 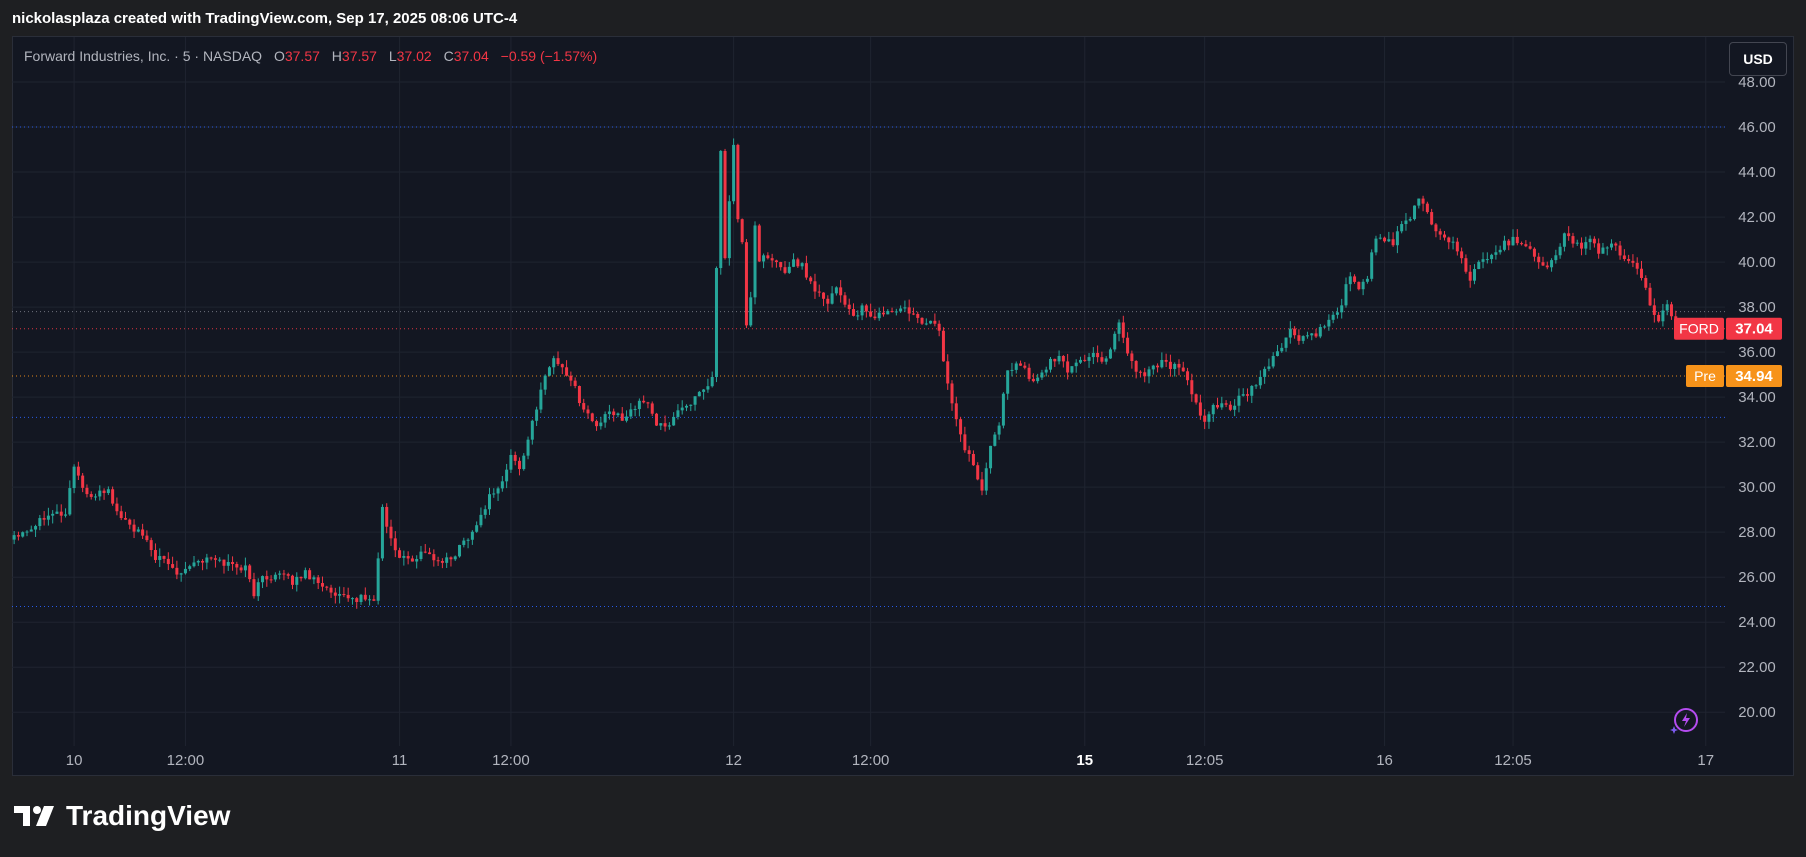 What do you see at coordinates (511, 760) in the screenshot?
I see `x-tick-label: 12:00` at bounding box center [511, 760].